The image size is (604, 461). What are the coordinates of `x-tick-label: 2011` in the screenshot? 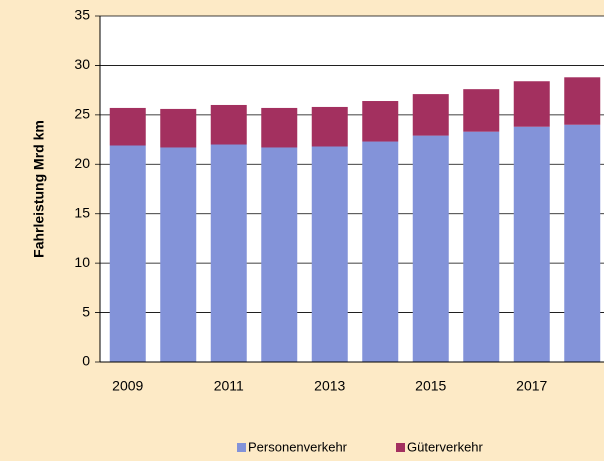 It's located at (229, 386).